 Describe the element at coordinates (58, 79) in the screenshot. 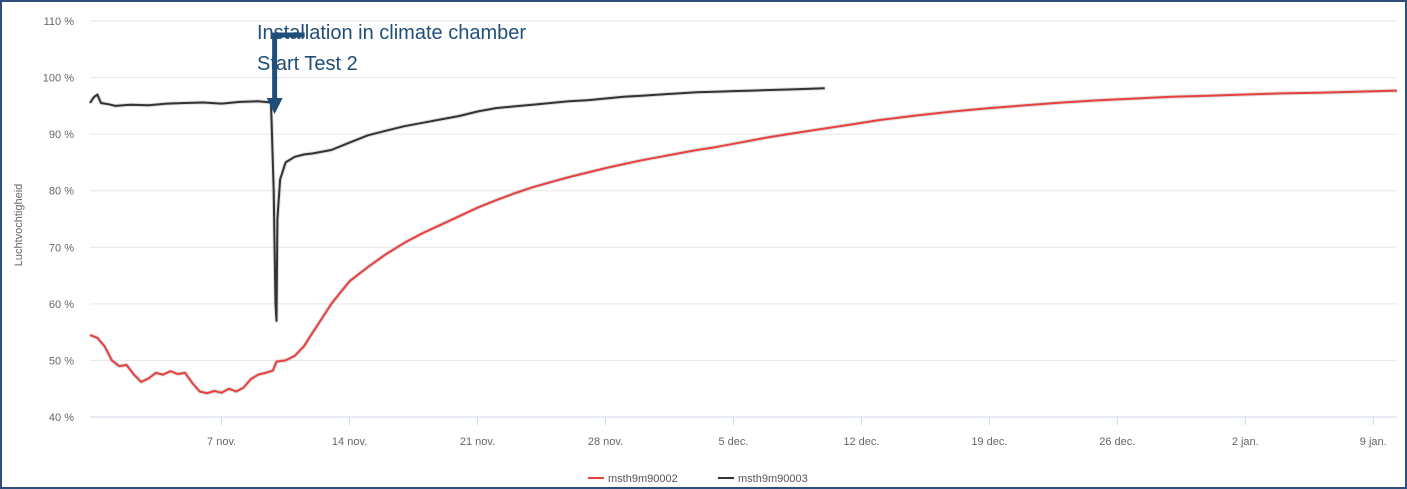

I see `y-tick-label: 100 %` at that location.